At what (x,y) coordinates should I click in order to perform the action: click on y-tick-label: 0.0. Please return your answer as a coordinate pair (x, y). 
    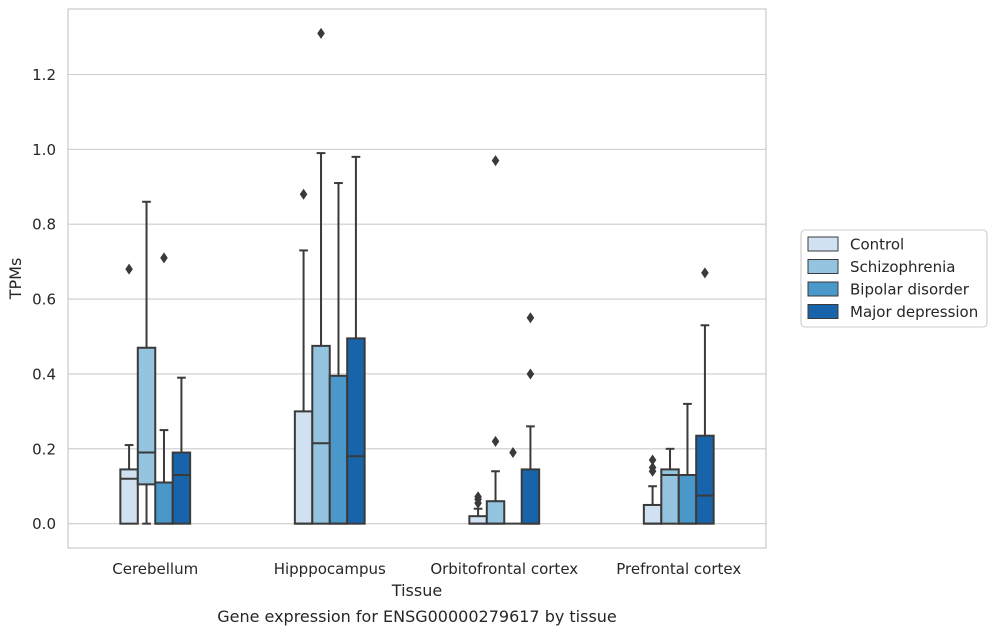
    Looking at the image, I should click on (44, 524).